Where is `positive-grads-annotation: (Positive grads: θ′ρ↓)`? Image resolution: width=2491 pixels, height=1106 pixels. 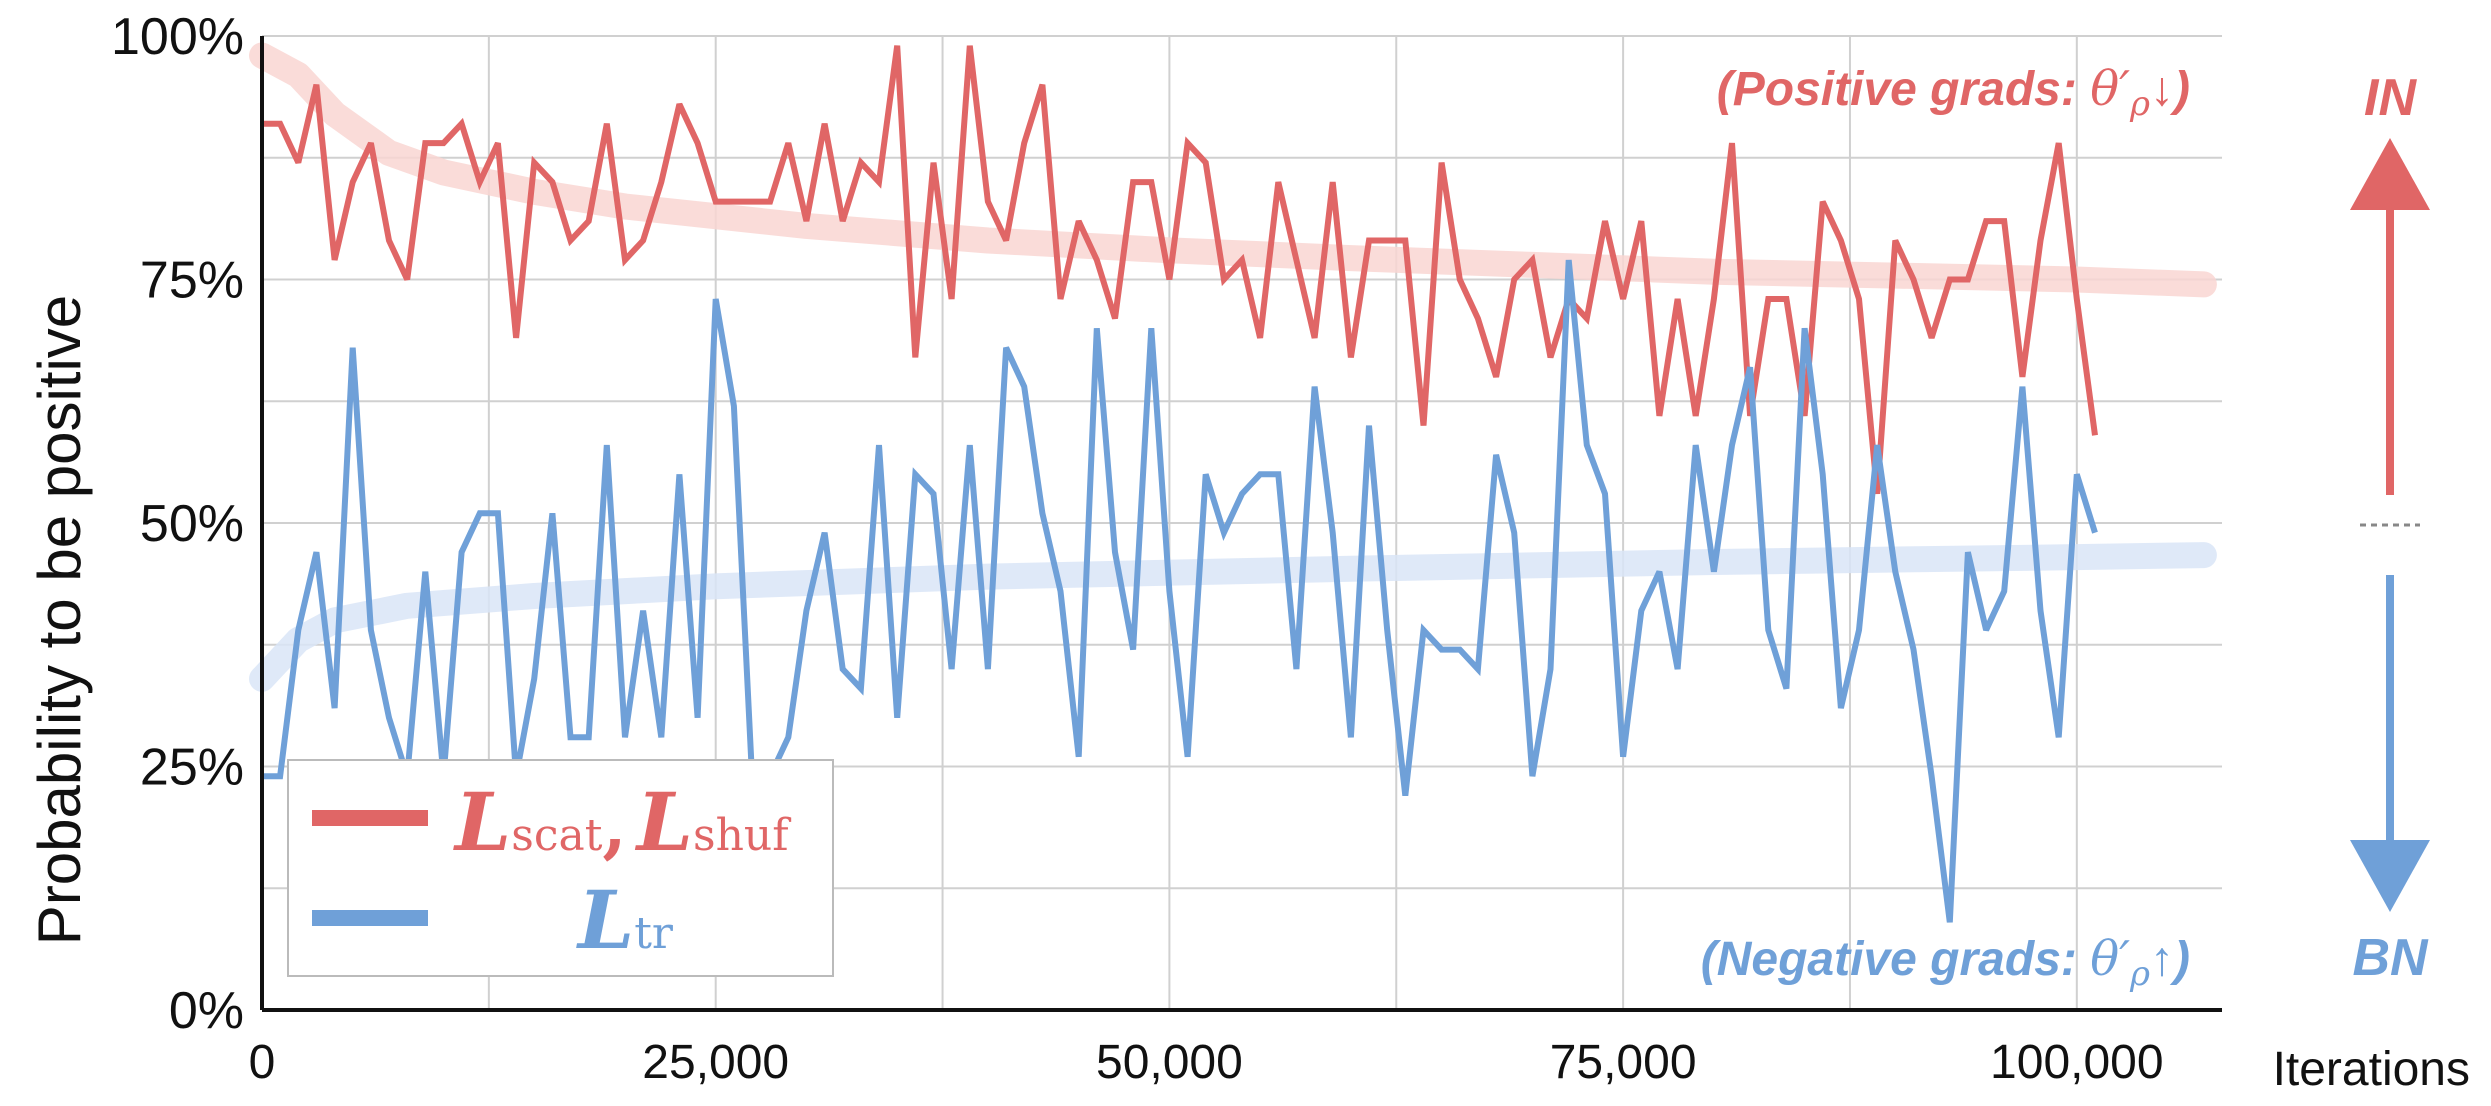
positive-grads-annotation: (Positive grads: θ′ρ↓) is located at coordinates (1953, 92).